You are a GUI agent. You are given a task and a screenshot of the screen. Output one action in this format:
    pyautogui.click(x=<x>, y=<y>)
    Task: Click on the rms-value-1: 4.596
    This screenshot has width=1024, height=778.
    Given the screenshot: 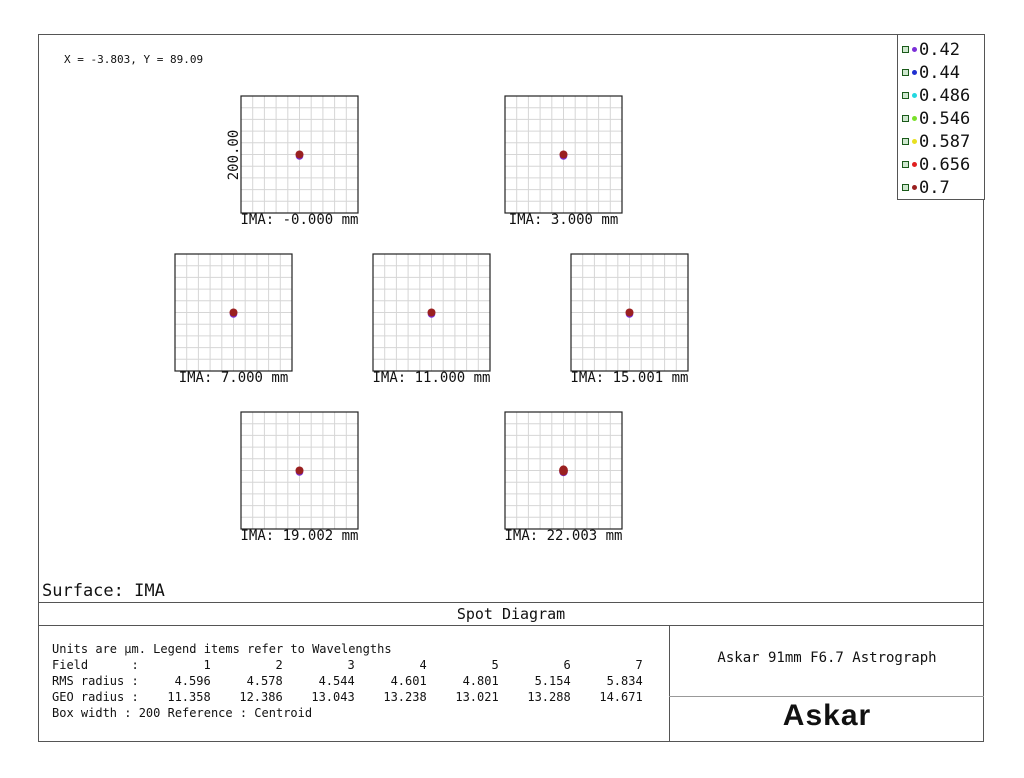 What is the action you would take?
    pyautogui.click(x=192, y=681)
    